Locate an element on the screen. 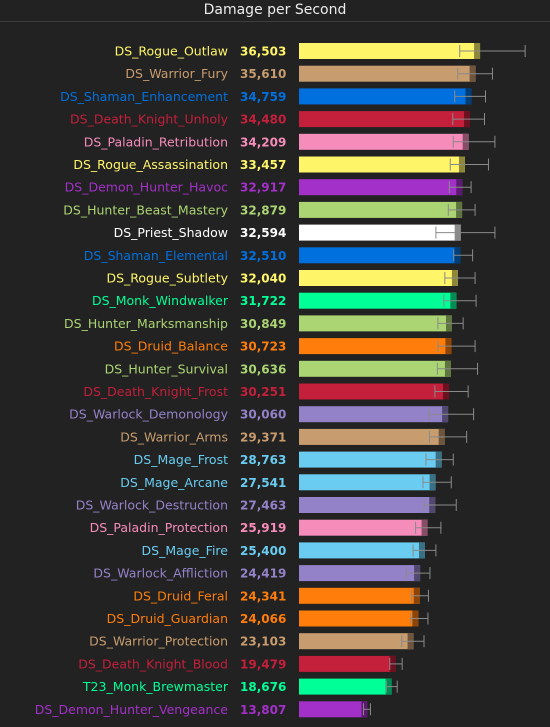 The width and height of the screenshot is (550, 727). category-label: DS_Death_Knight_Frost is located at coordinates (155, 391).